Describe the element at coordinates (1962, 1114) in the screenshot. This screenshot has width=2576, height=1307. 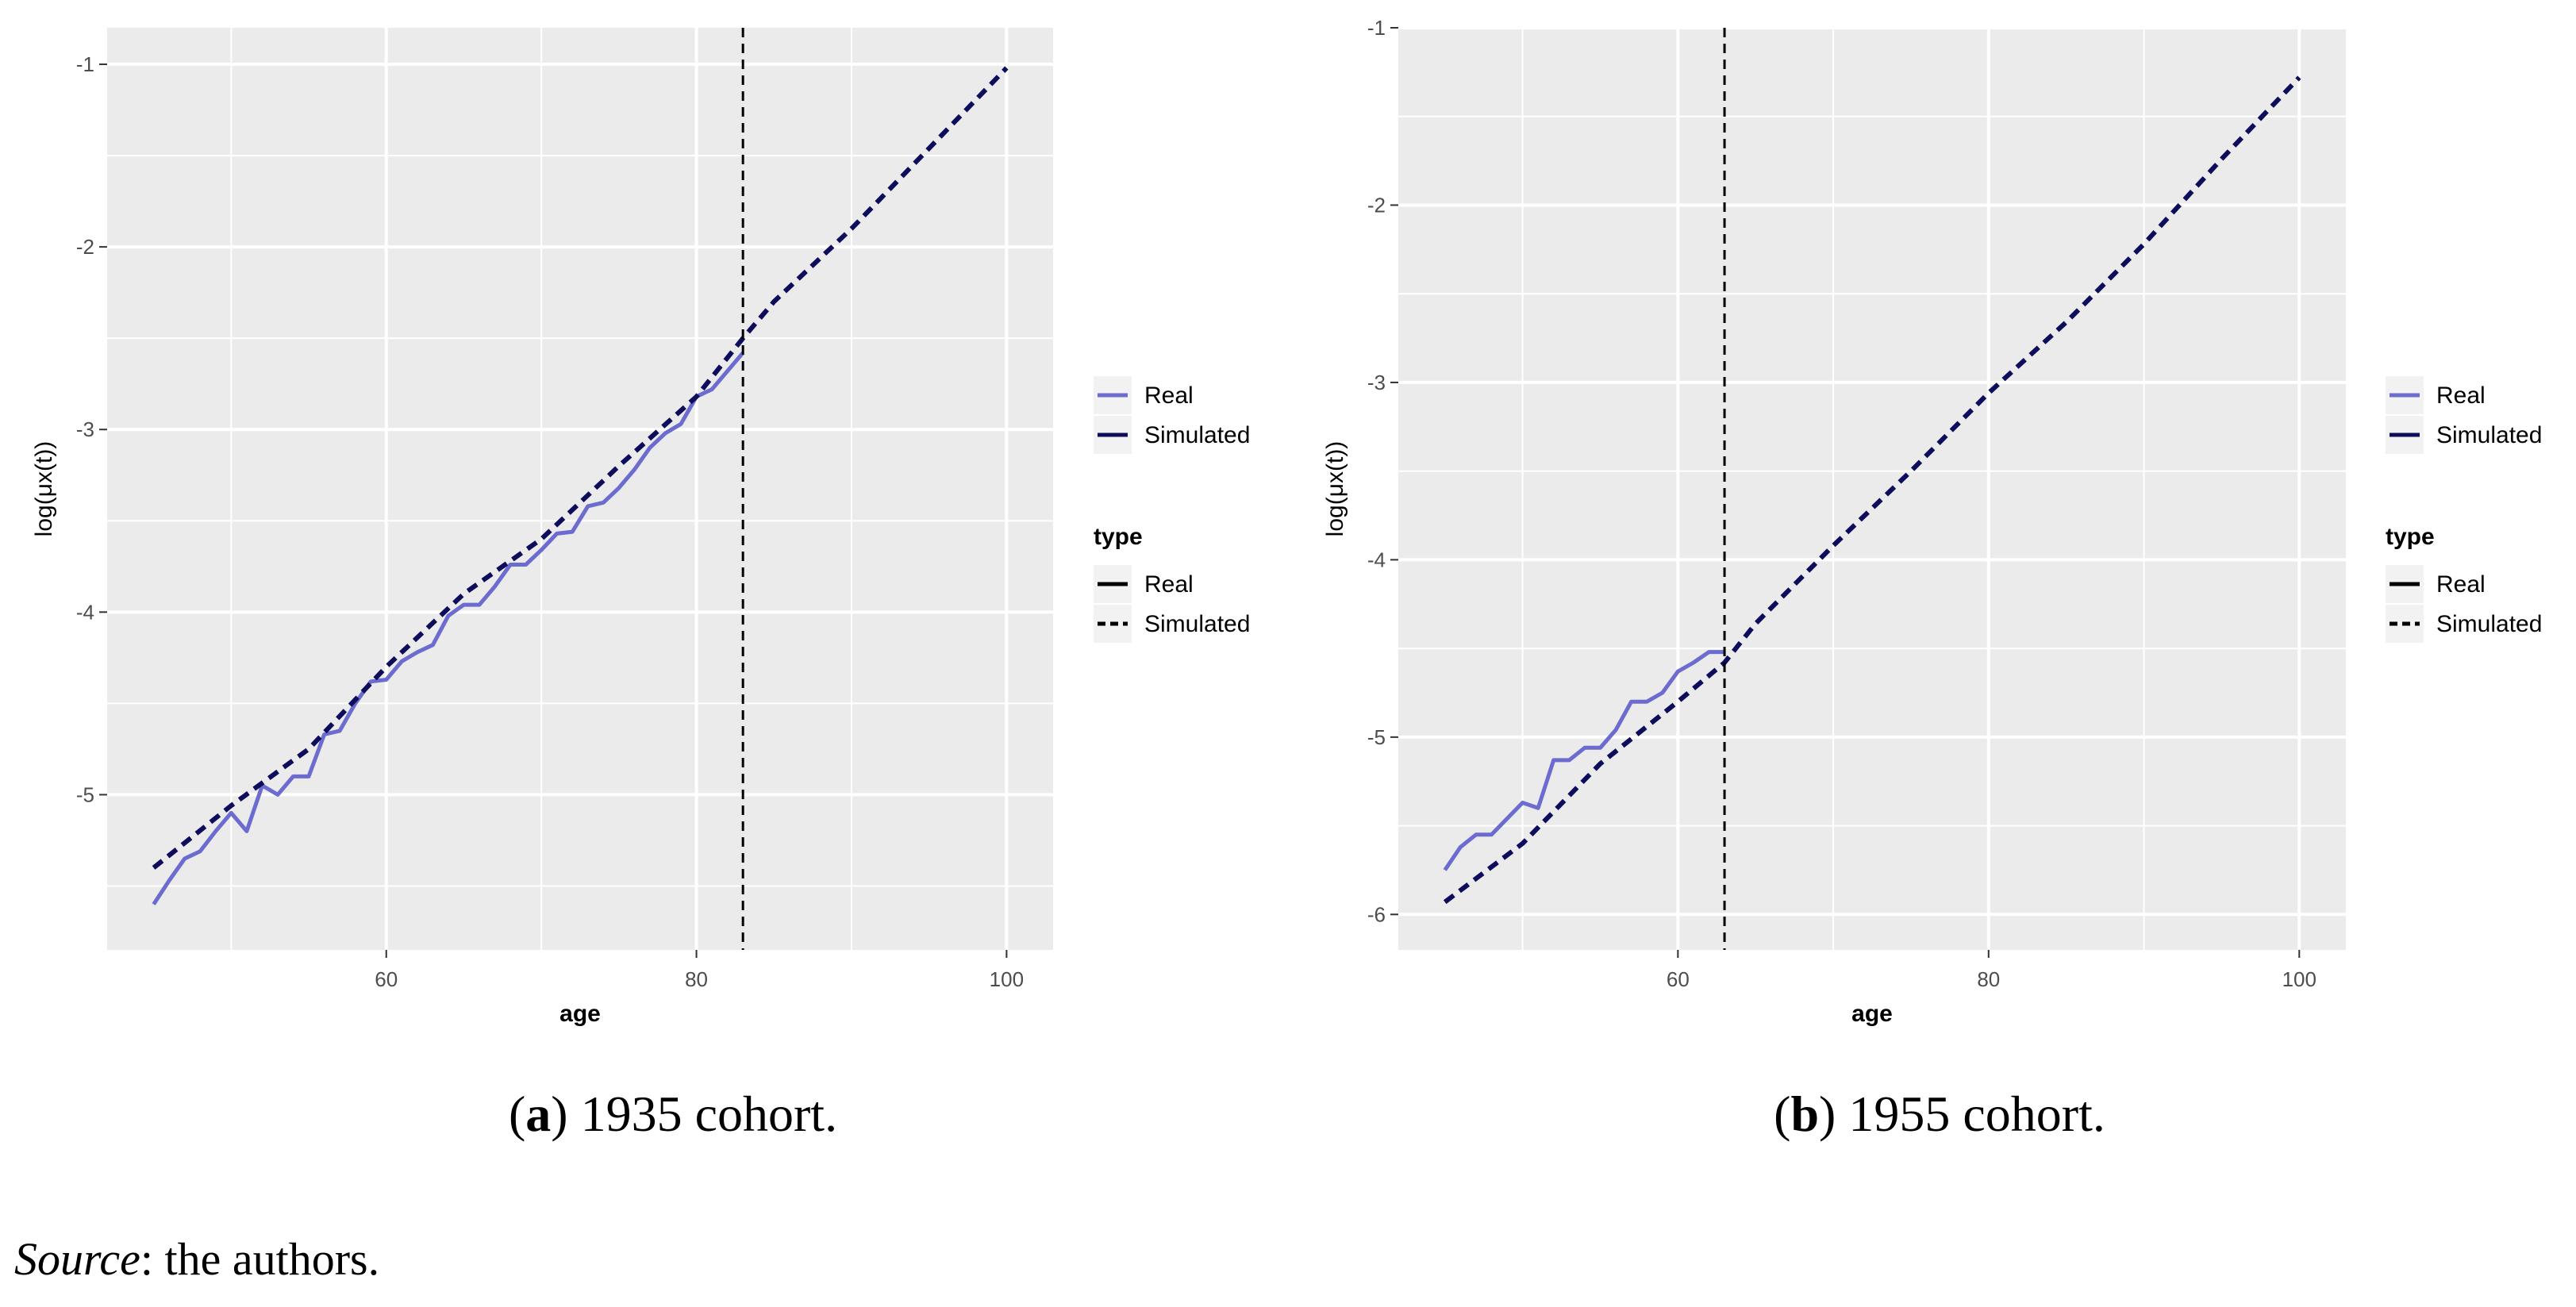
I see `caption-b-text: ) 1955 cohort.` at that location.